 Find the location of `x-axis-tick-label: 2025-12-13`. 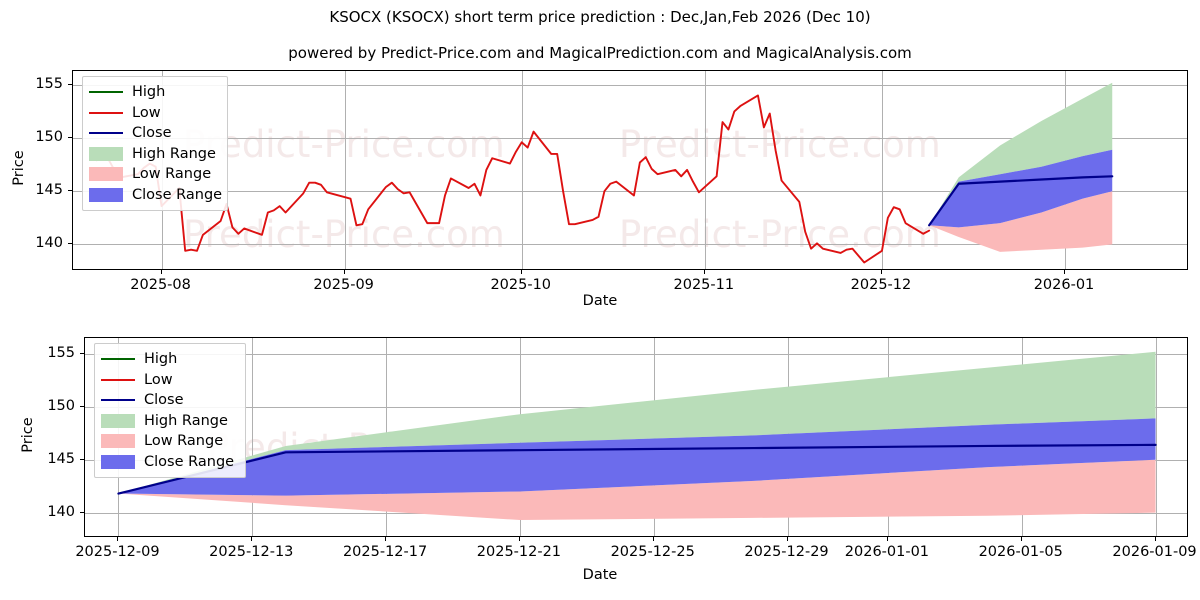

x-axis-tick-label: 2025-12-13 is located at coordinates (251, 552).